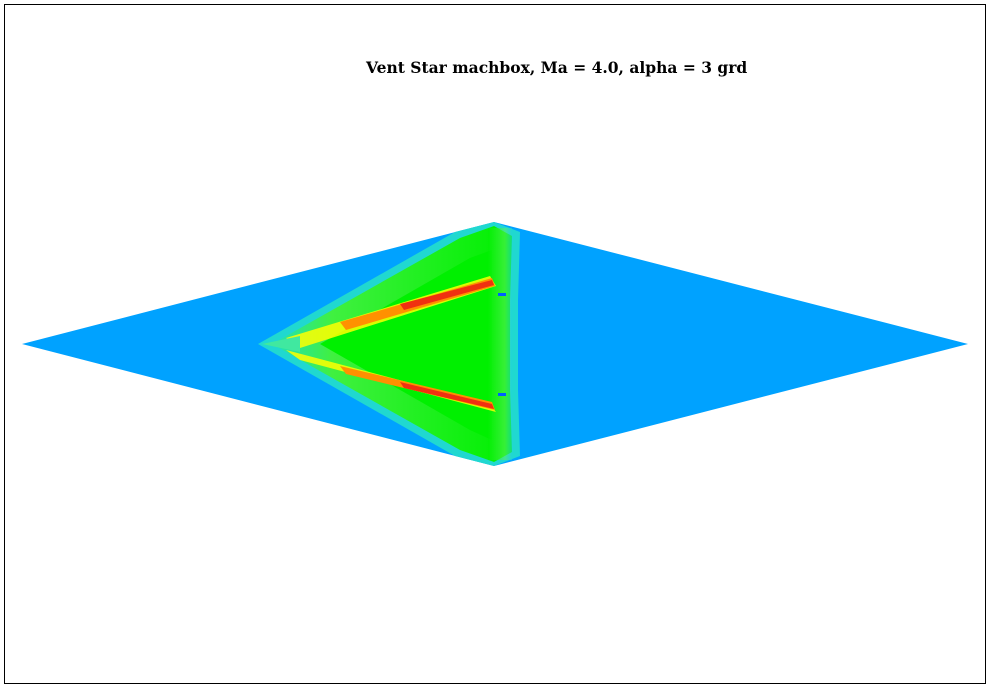 Image resolution: width=996 pixels, height=690 pixels. Describe the element at coordinates (447, 395) in the screenshot. I see `lower-edge-red` at that location.